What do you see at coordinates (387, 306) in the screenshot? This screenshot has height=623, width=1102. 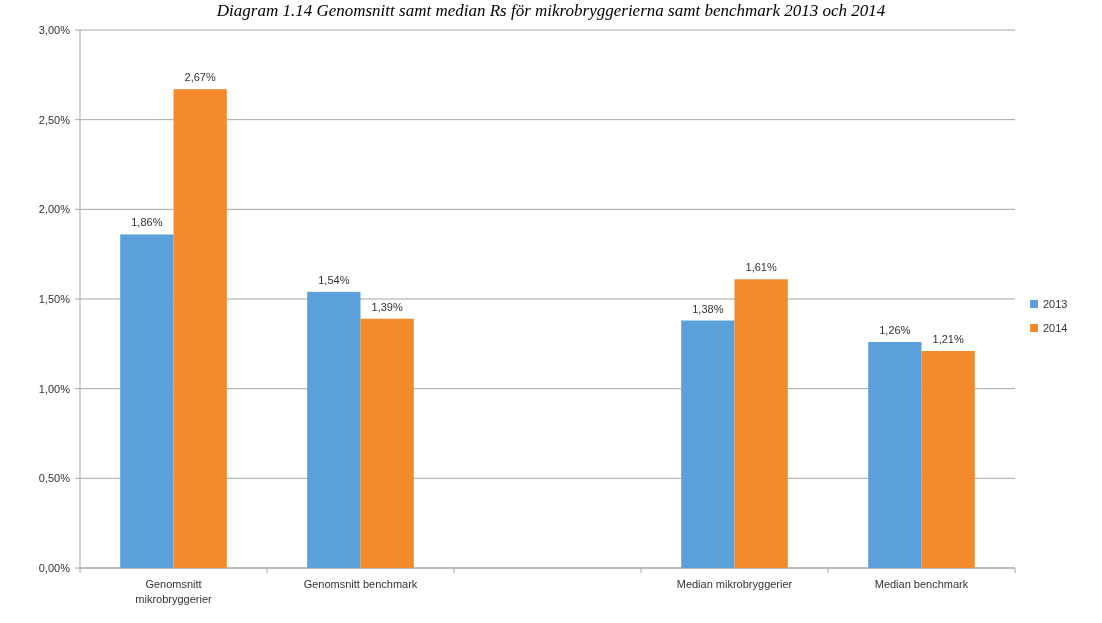 I see `data-label: 1,39%` at bounding box center [387, 306].